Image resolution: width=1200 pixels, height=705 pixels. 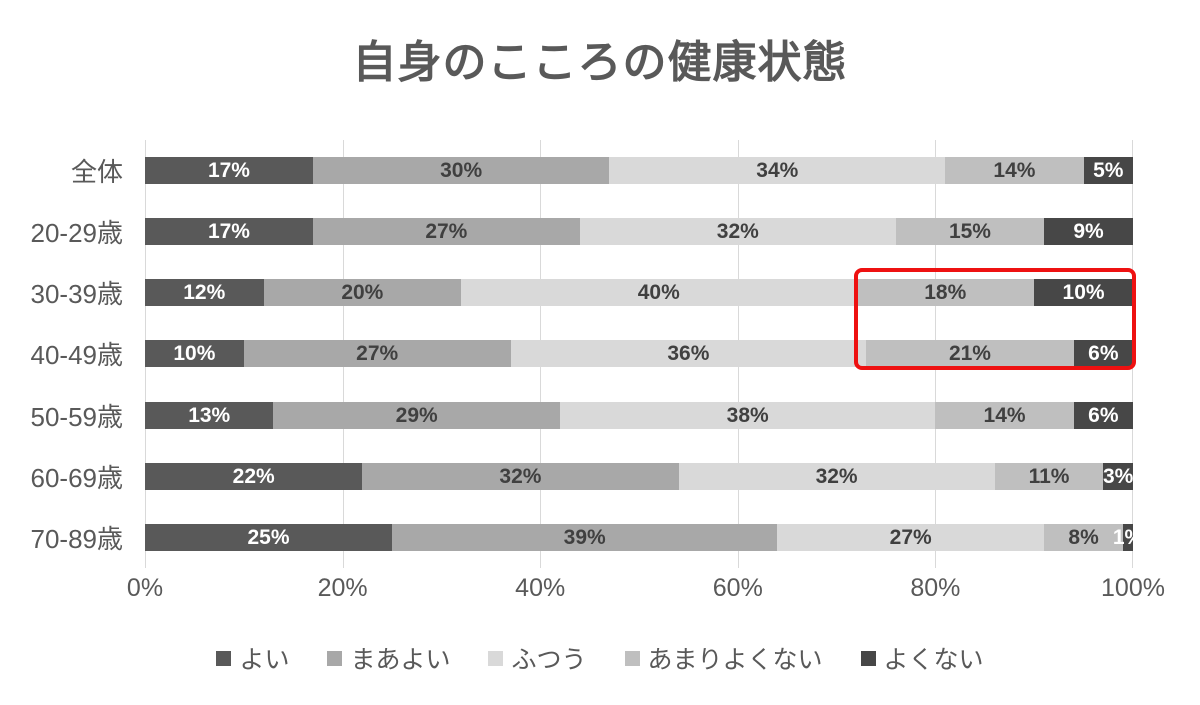 I want to click on segment-label: 25%, so click(x=268, y=537).